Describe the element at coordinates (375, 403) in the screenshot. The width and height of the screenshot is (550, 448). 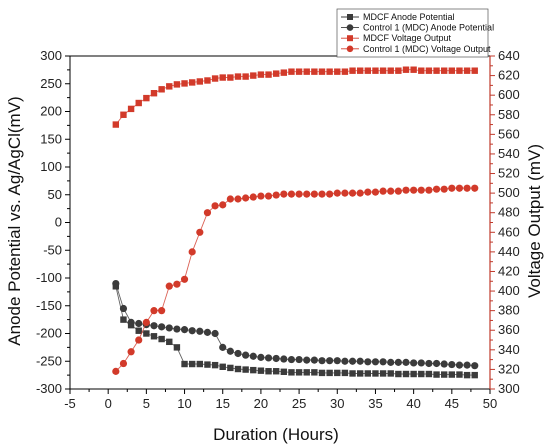
I see `x-tick-label: 35` at that location.